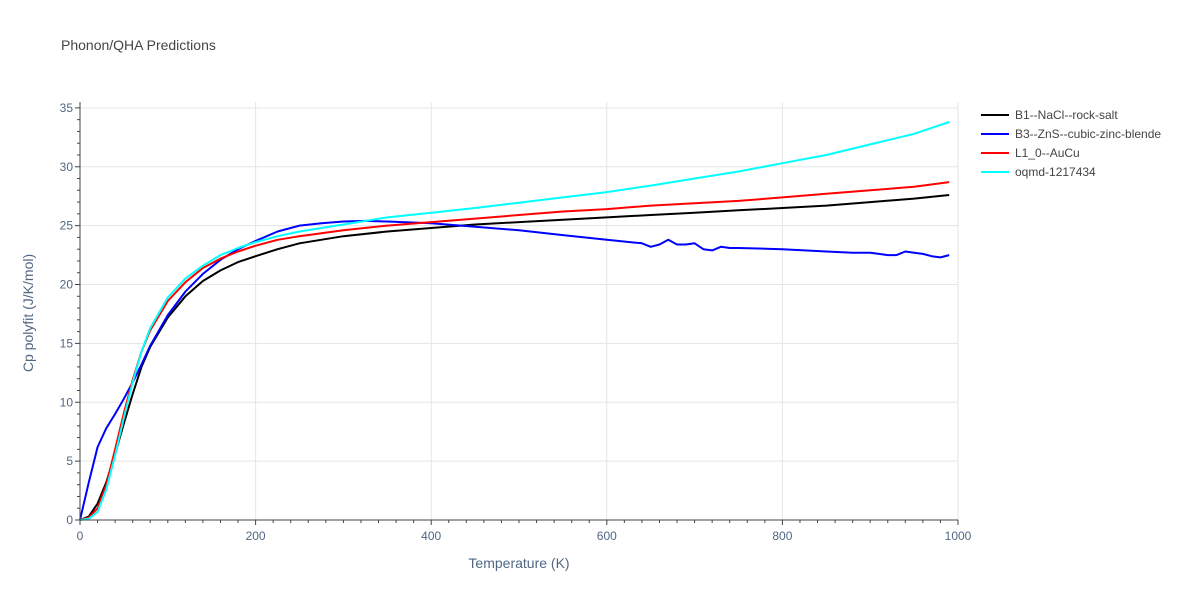  What do you see at coordinates (1055, 172) in the screenshot?
I see `legend-label: oqmd-1217434` at bounding box center [1055, 172].